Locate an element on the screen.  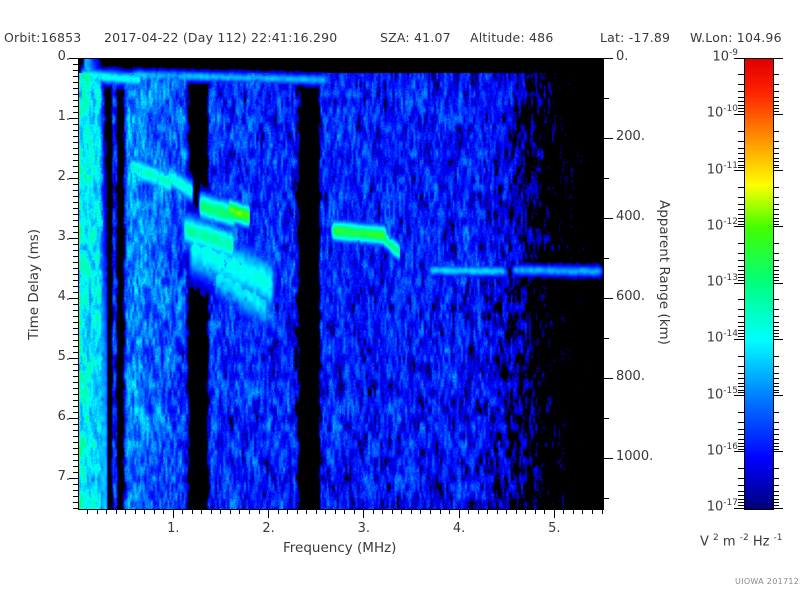
header-orbit: Orbit:16853 is located at coordinates (43, 37).